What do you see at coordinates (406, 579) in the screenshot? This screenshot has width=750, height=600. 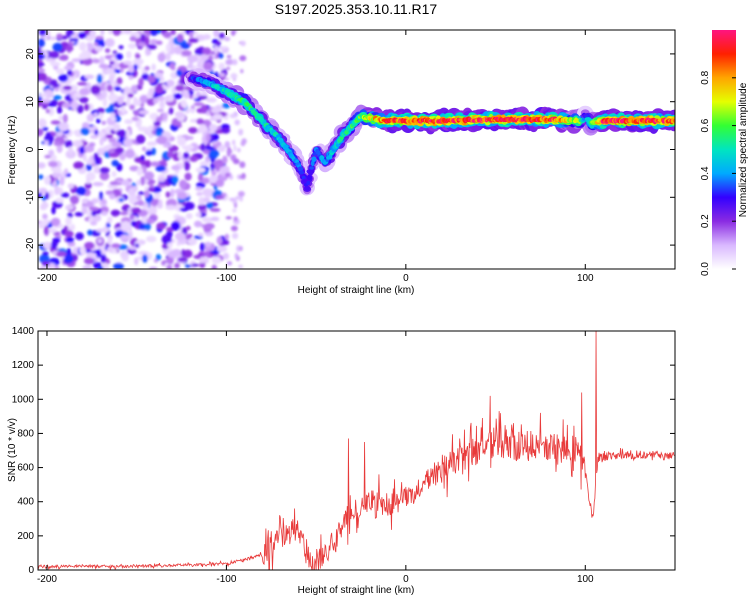 I see `x-tick-label: 0` at bounding box center [406, 579].